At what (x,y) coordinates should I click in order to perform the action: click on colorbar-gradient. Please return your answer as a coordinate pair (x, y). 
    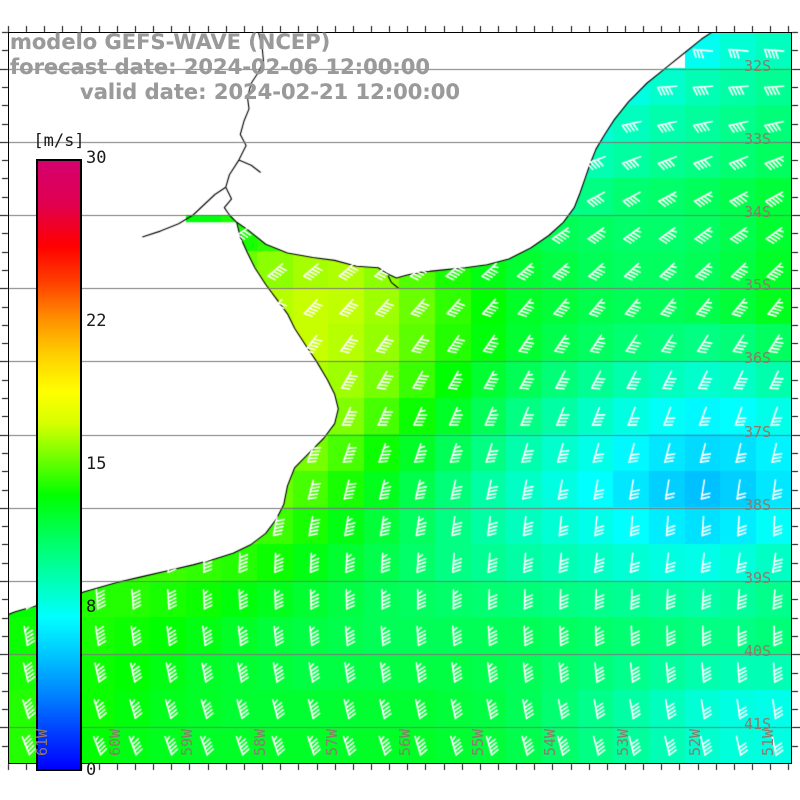
    Looking at the image, I should click on (59, 465).